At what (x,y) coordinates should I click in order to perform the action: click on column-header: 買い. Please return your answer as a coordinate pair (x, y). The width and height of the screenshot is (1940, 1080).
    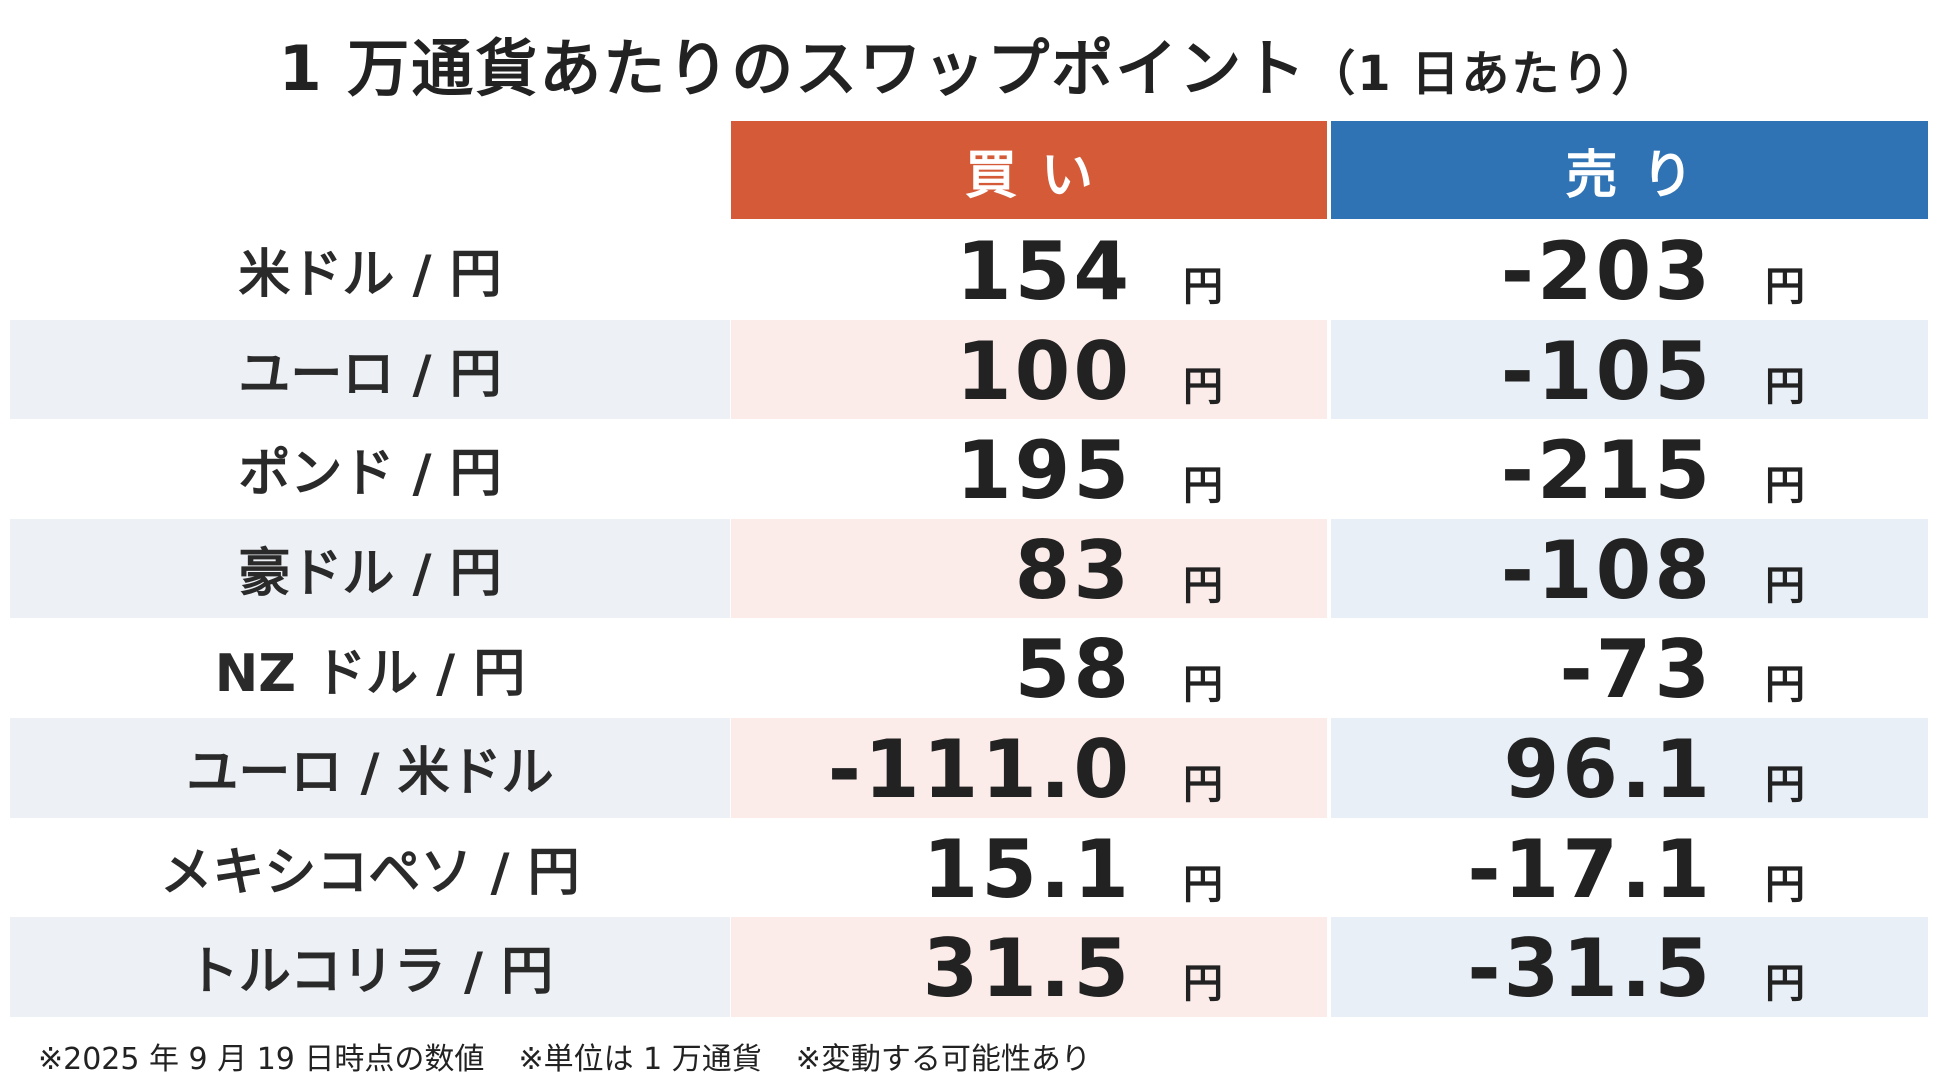
    Looking at the image, I should click on (1029, 170).